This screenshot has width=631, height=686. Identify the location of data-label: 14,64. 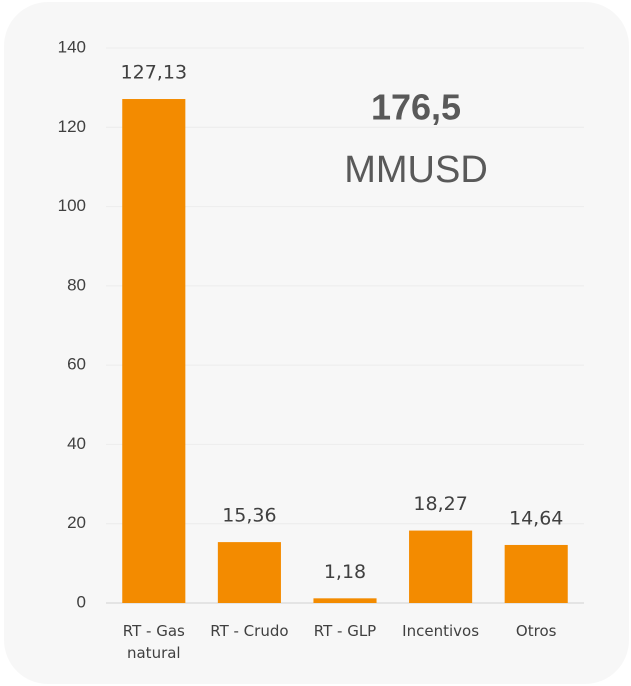
(536, 518).